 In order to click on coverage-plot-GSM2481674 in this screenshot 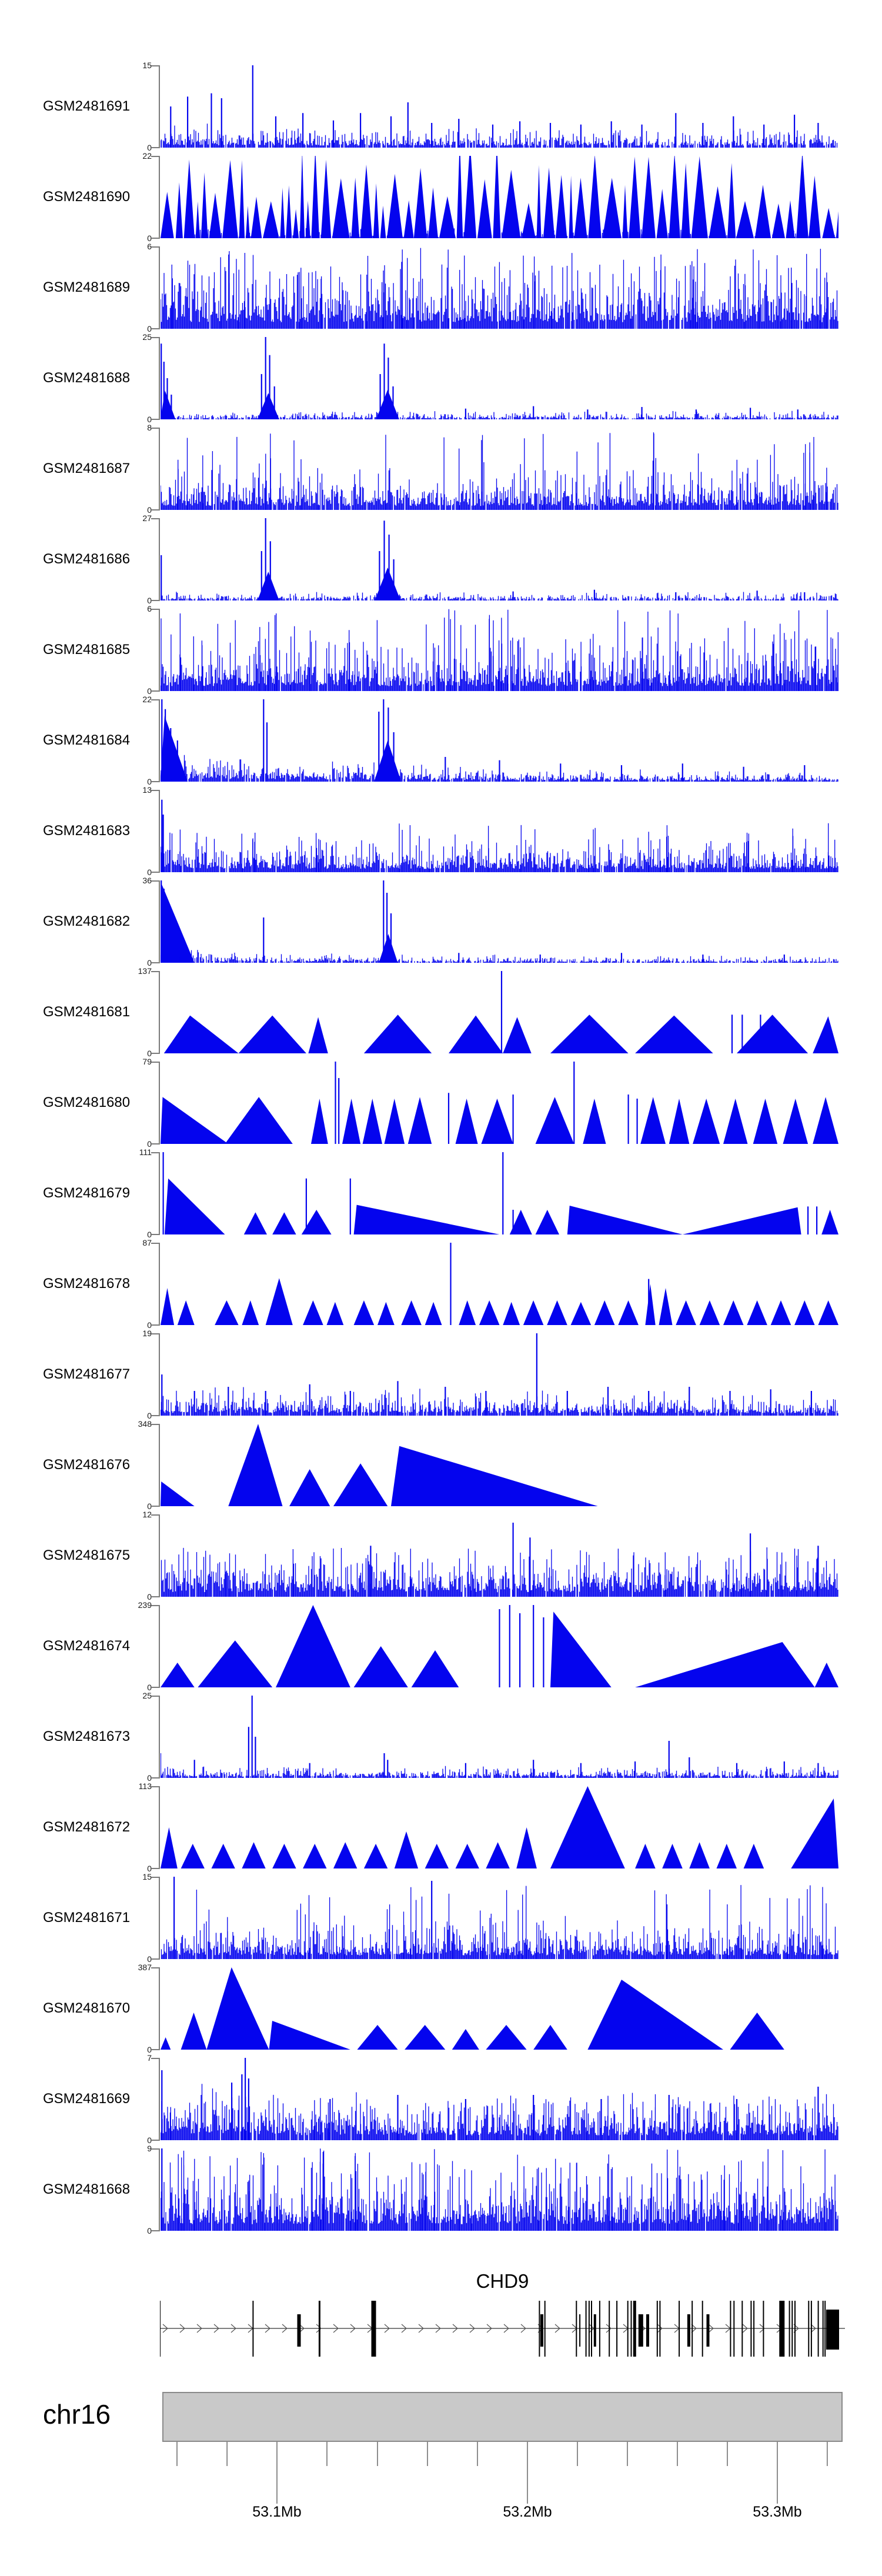, I will do `click(499, 1646)`.